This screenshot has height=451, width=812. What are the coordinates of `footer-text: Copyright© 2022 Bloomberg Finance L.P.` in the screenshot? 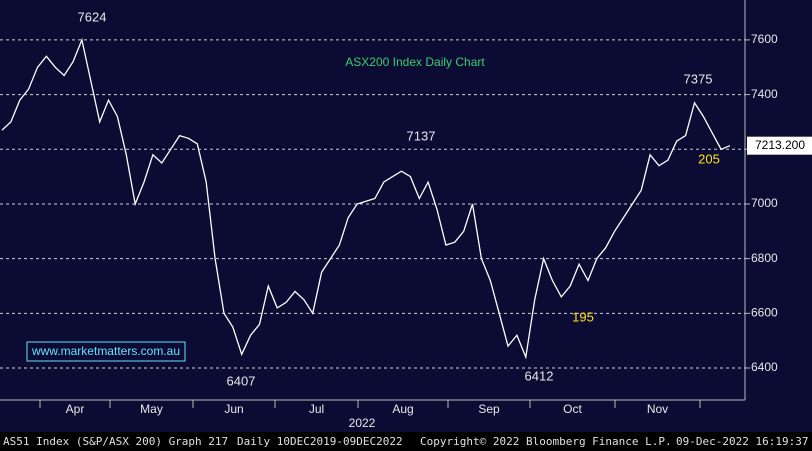 It's located at (546, 441).